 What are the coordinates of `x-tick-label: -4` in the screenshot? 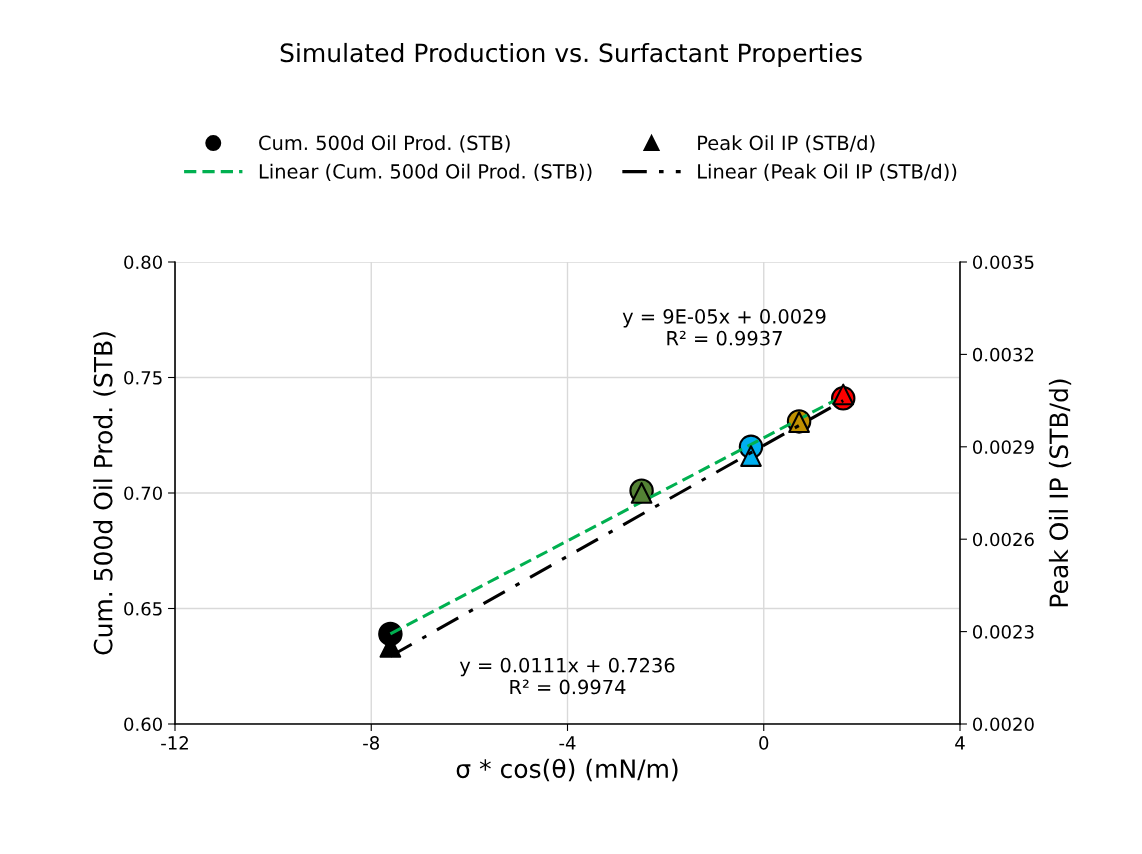 It's located at (567, 743).